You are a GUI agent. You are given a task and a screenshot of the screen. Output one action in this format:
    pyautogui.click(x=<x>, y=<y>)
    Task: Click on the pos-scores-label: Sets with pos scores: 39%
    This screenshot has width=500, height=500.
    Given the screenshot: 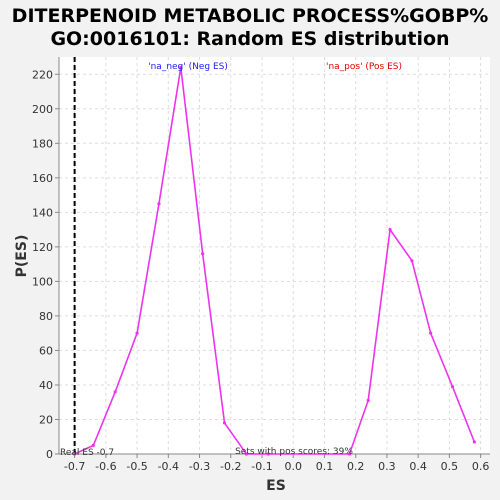 What is the action you would take?
    pyautogui.click(x=294, y=452)
    